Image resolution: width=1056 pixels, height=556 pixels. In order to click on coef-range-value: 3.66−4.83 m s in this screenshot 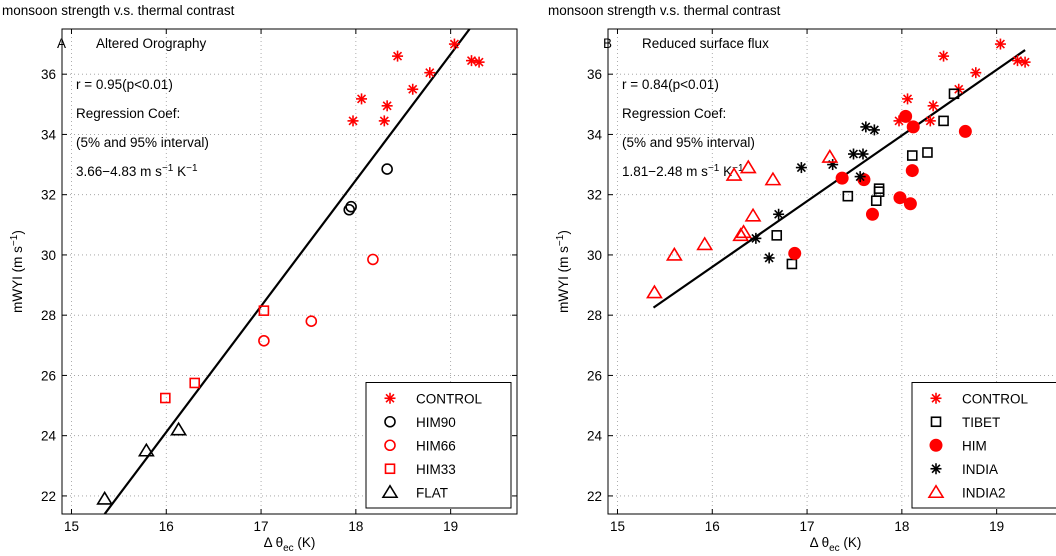, I will do `click(119, 171)`.